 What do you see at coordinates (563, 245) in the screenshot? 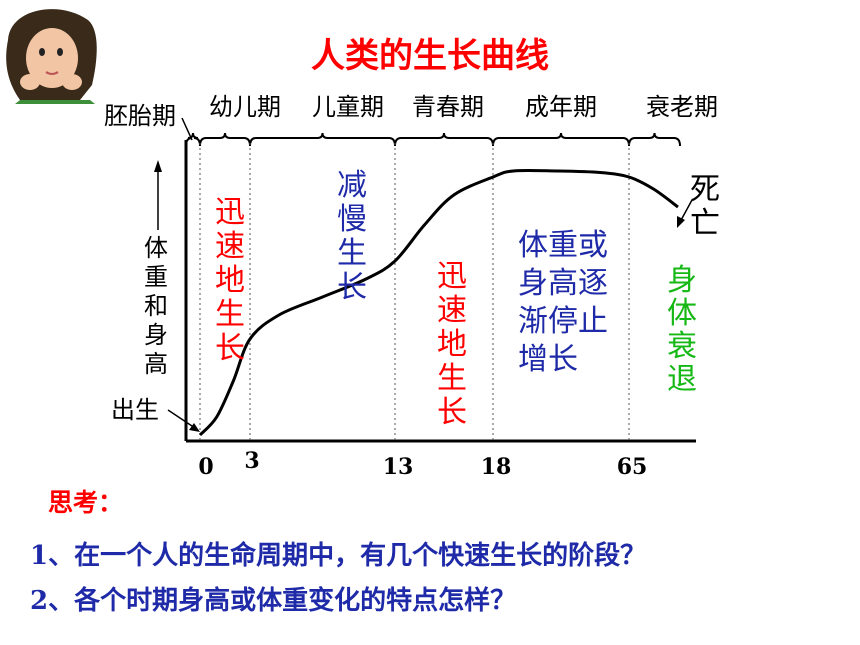
I see `stop-growth-label-0: 体重或` at bounding box center [563, 245].